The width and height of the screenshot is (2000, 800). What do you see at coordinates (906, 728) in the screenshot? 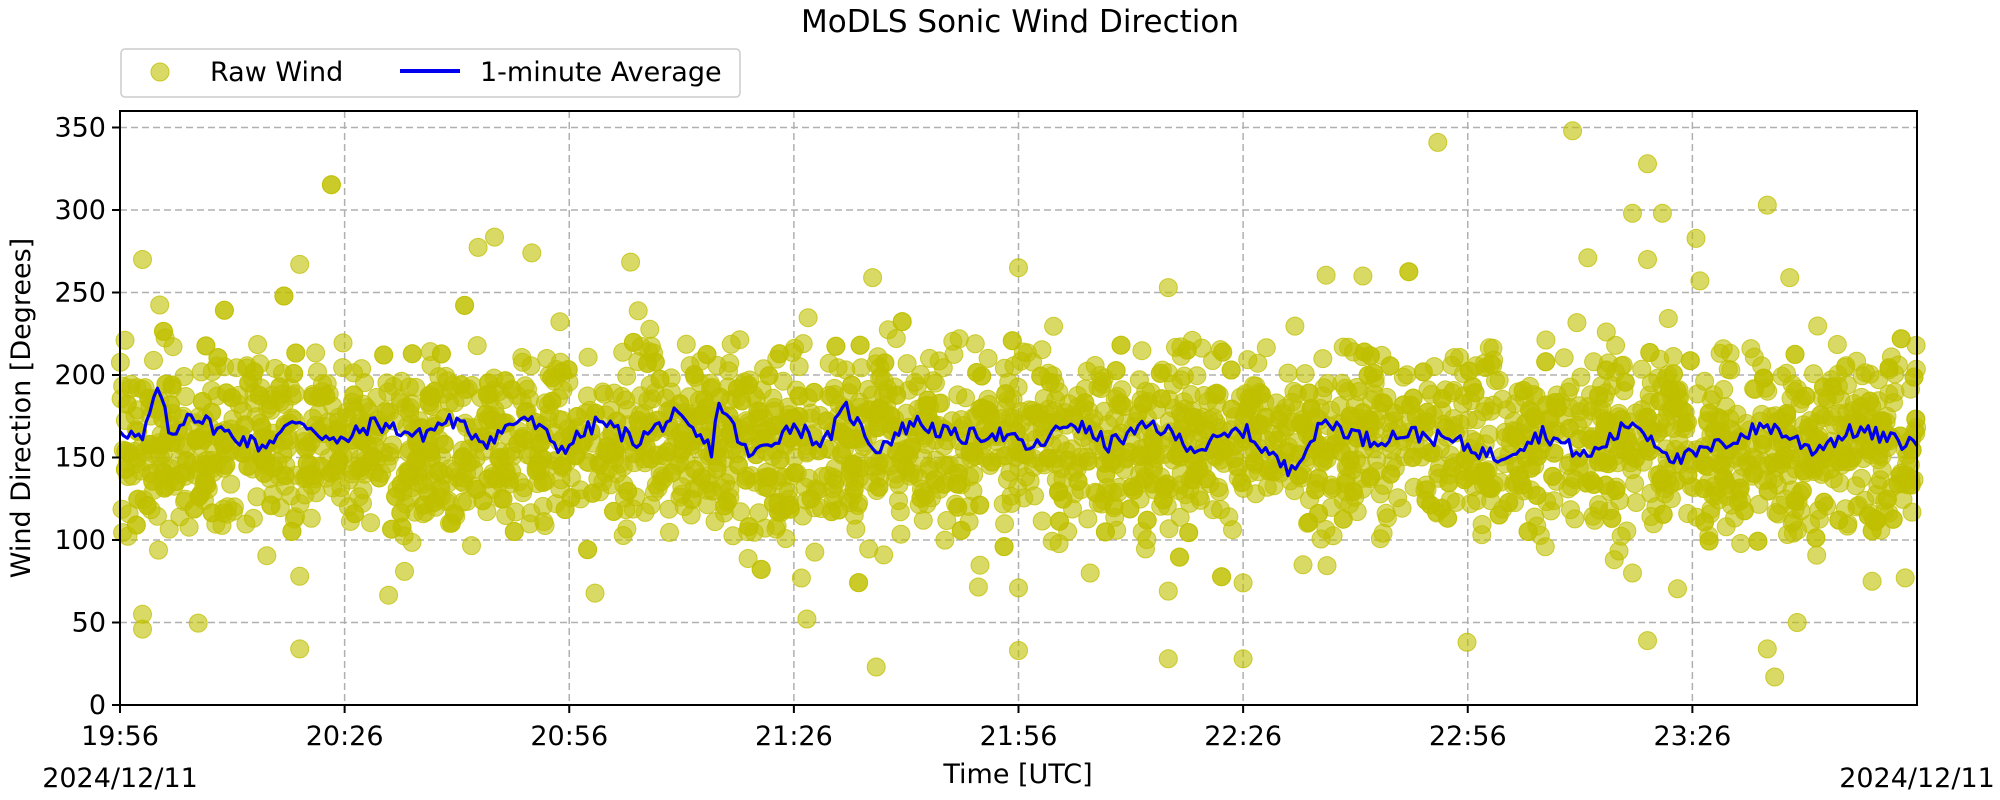
I see `x-axis-ticks: 19:56 20:26 20:56 21:26 21:56 22:26 22:56 23:26` at bounding box center [906, 728].